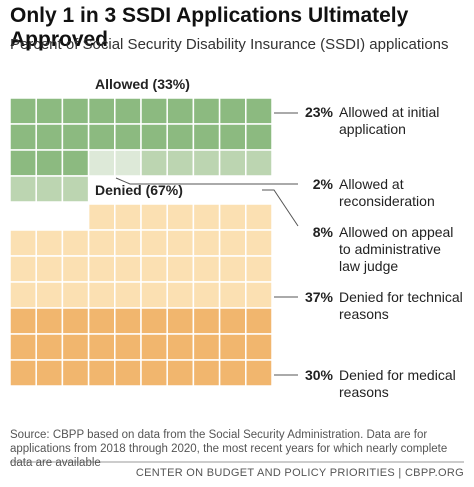 The height and width of the screenshot is (487, 474). I want to click on legend-label: Denied for medical reasons, so click(397, 383).